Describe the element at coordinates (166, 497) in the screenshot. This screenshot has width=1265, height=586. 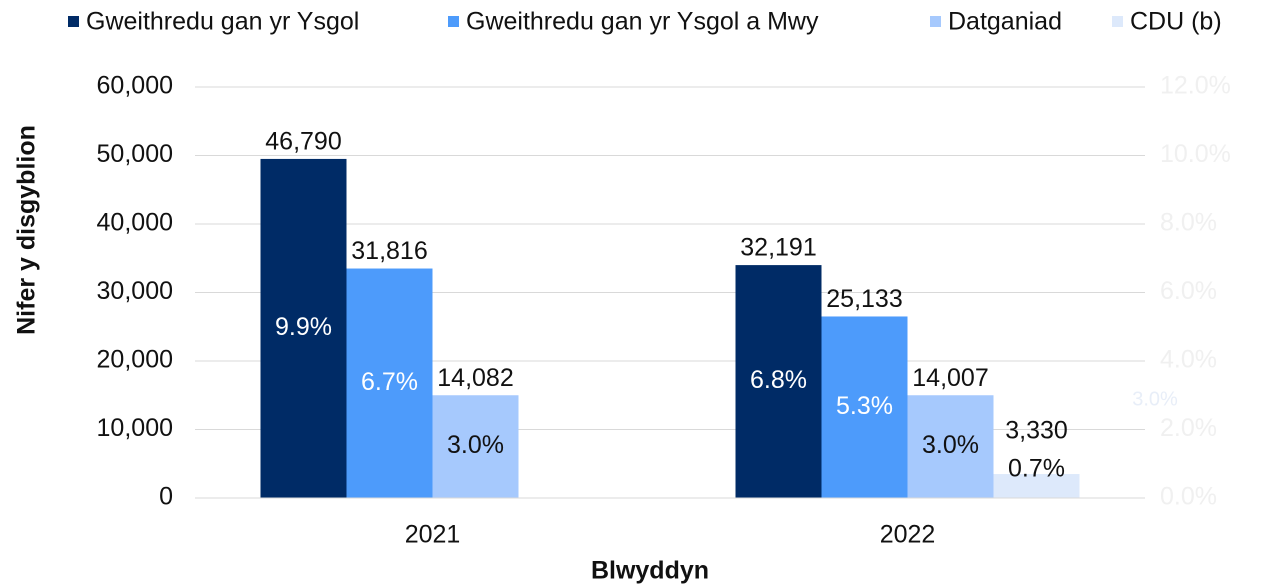
I see `y-tick-label: 0` at that location.